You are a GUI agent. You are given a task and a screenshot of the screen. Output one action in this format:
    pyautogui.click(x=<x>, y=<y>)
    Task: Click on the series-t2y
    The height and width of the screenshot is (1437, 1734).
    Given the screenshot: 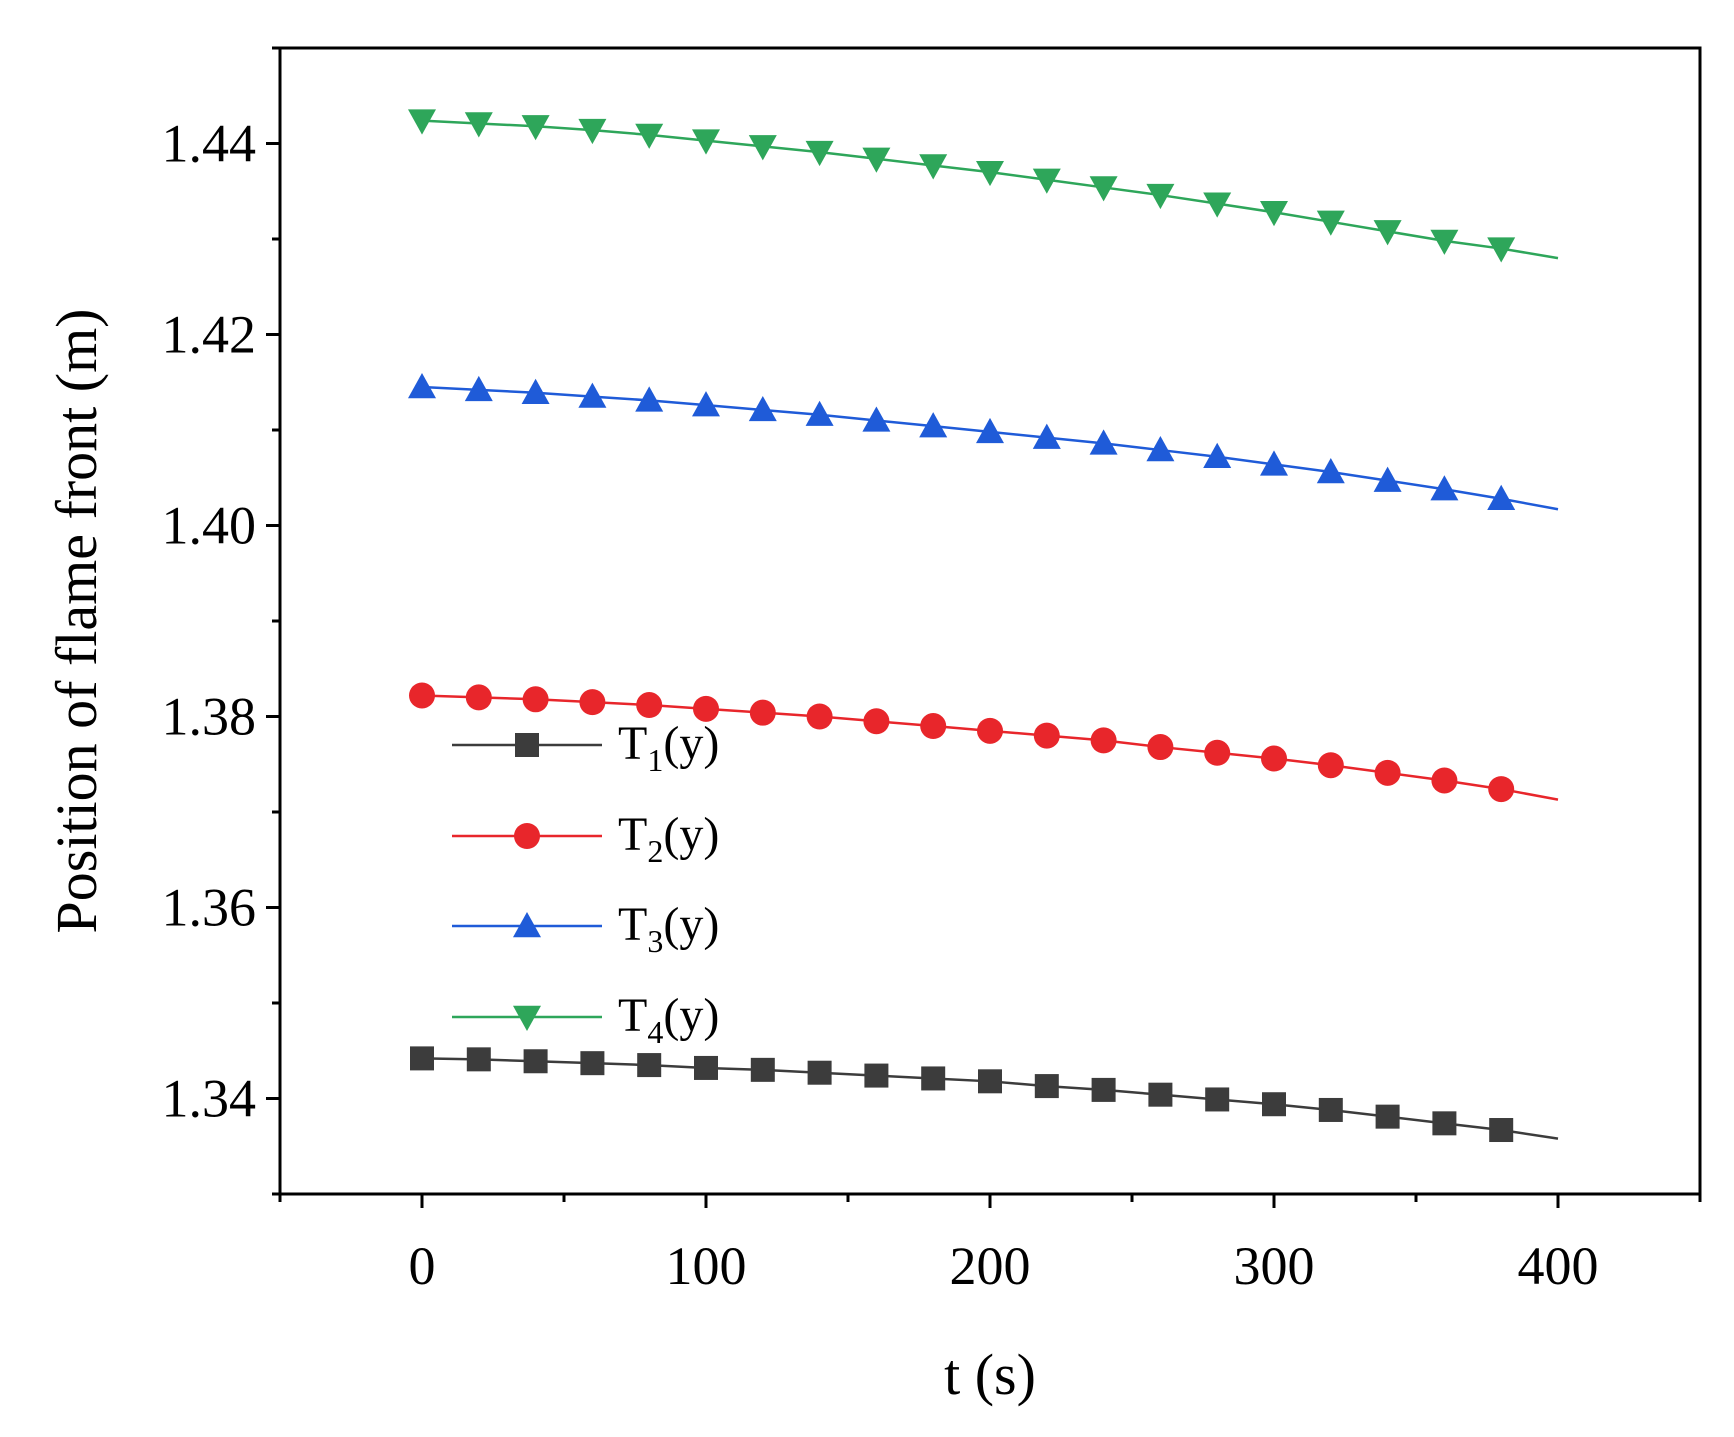 What is the action you would take?
    pyautogui.click(x=984, y=742)
    